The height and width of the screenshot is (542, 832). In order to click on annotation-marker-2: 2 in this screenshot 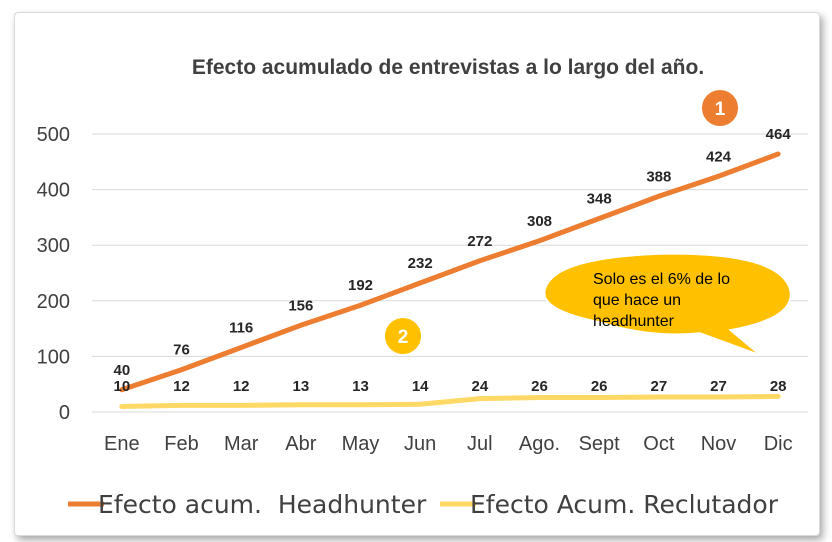, I will do `click(403, 336)`.